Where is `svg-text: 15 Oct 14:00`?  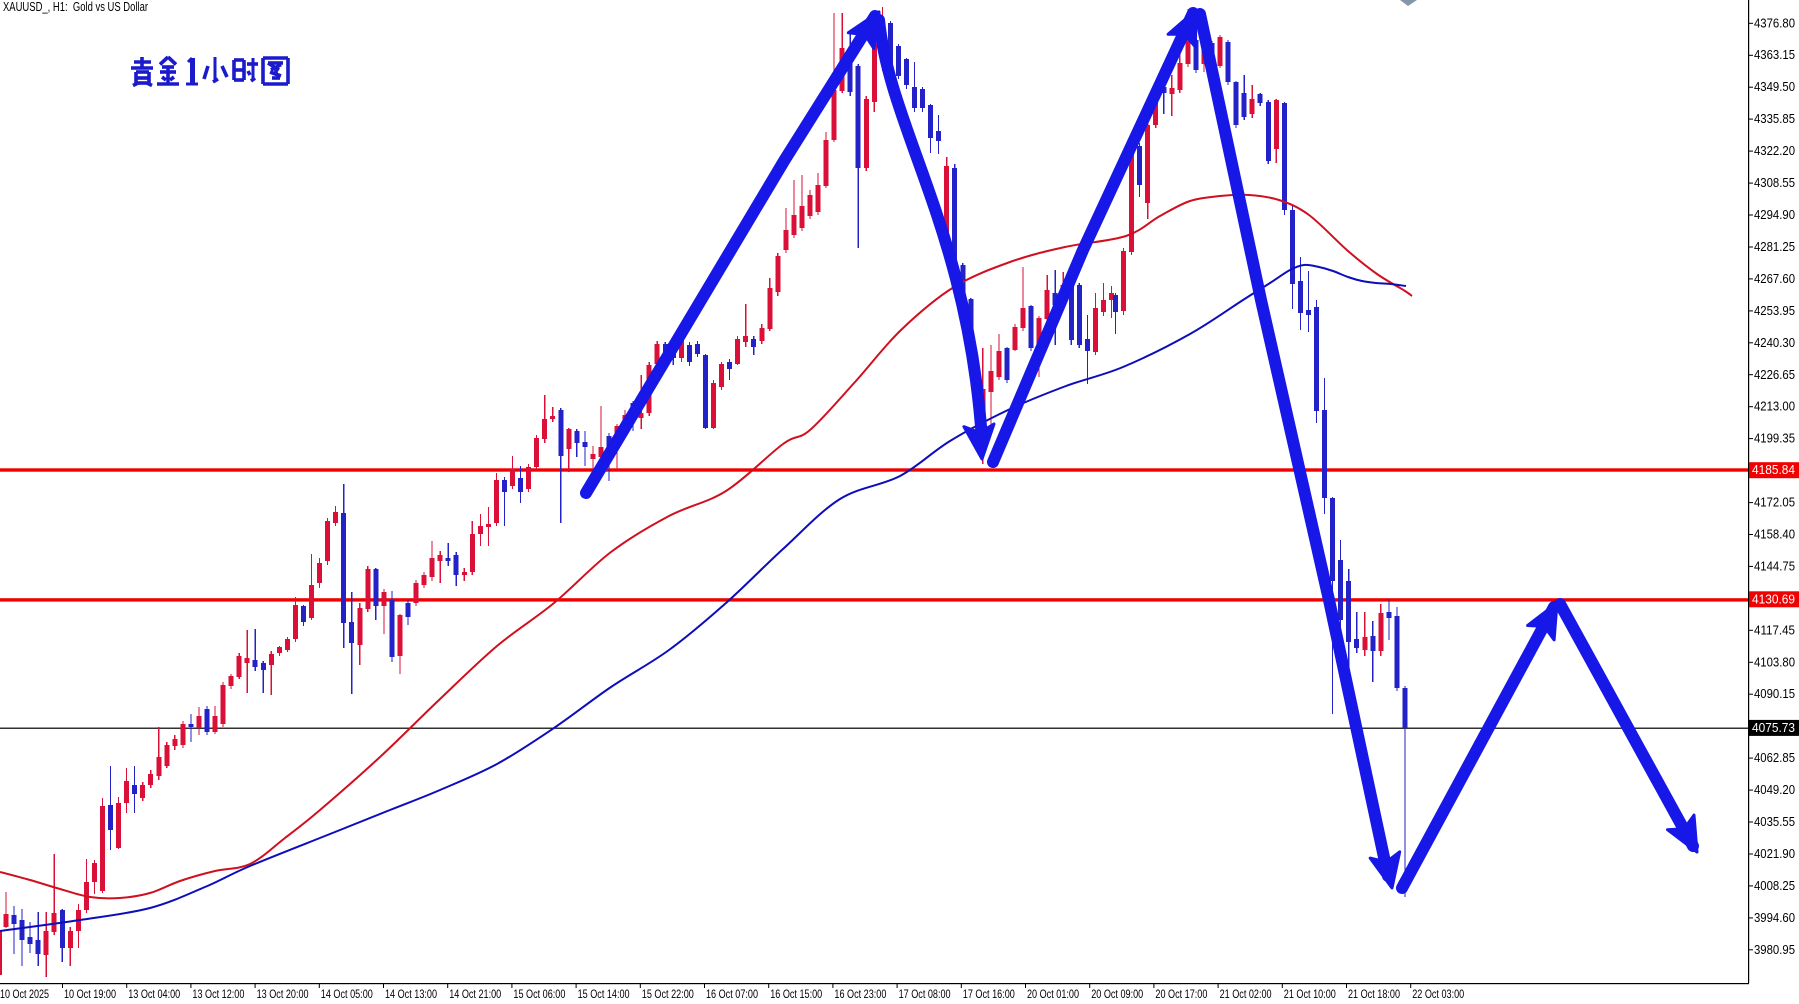 svg-text: 15 Oct 14:00 is located at coordinates (604, 994).